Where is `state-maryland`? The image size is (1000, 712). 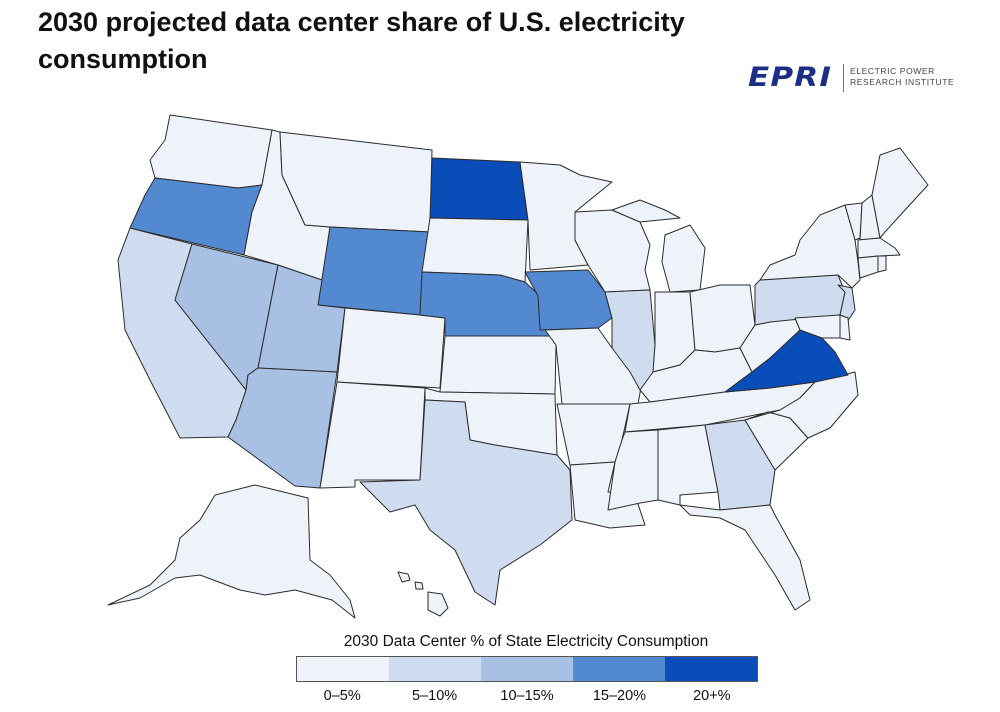 state-maryland is located at coordinates (817, 326).